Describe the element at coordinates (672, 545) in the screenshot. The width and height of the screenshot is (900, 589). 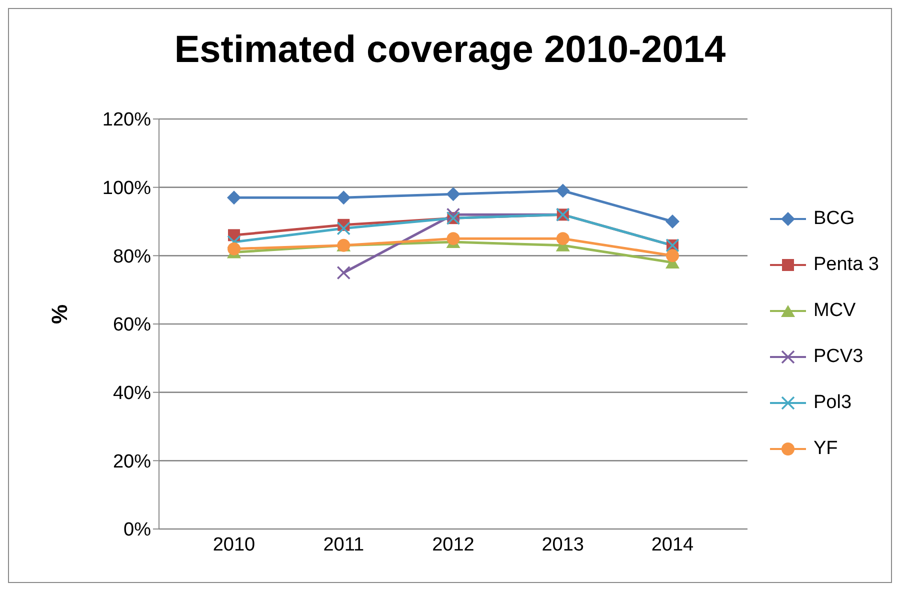
I see `x-tick-label: 2014` at that location.